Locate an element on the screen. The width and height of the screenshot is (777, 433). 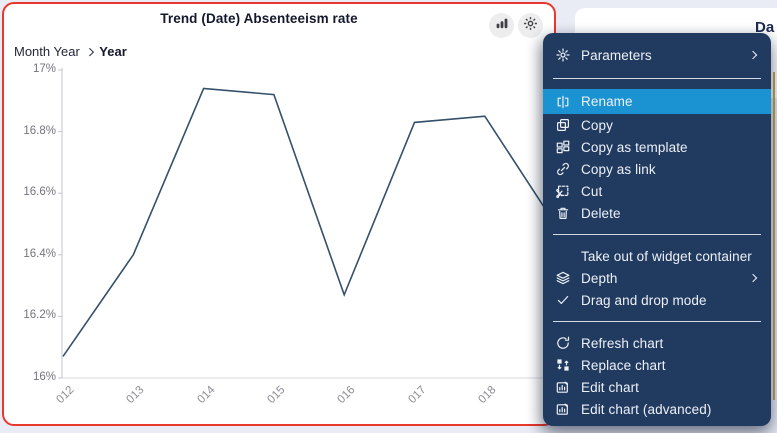
breadcrumb: Month Year Year is located at coordinates (70, 51).